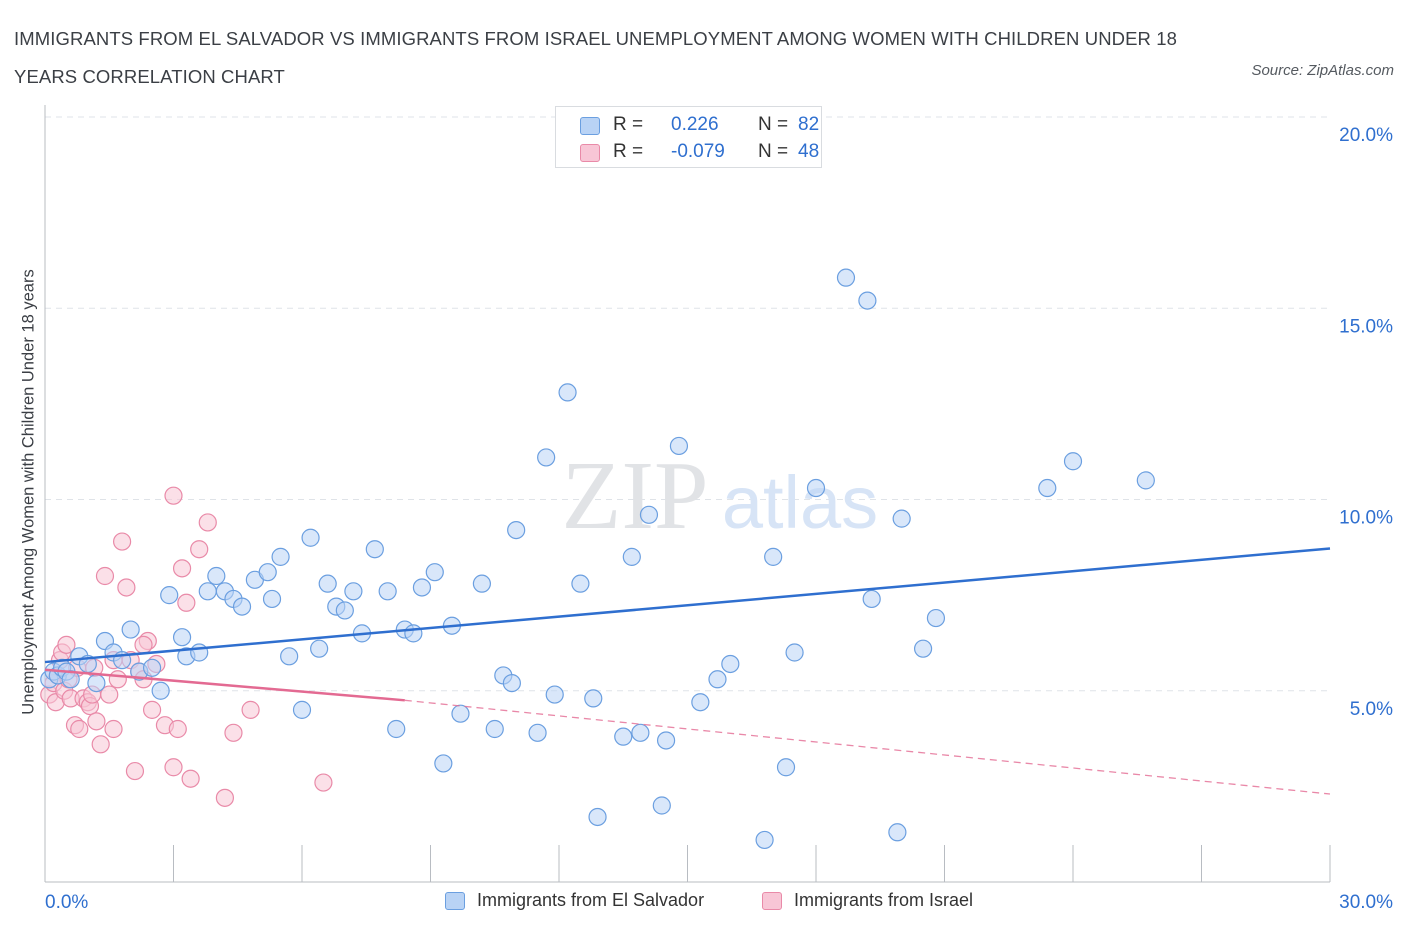 The width and height of the screenshot is (1406, 930). I want to click on legend-r-value: 0.226, so click(695, 124).